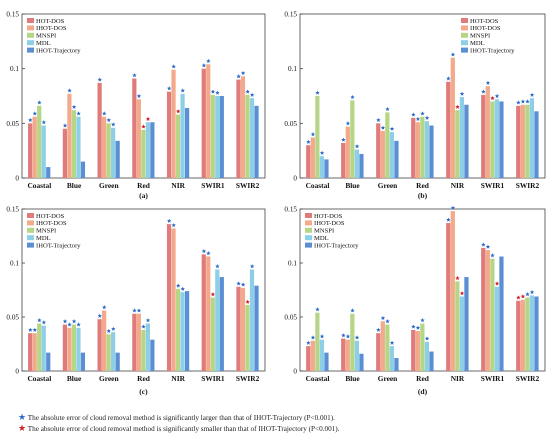 The image size is (550, 442). What do you see at coordinates (329, 223) in the screenshot?
I see `legend-label: IHOT-DOS` at bounding box center [329, 223].